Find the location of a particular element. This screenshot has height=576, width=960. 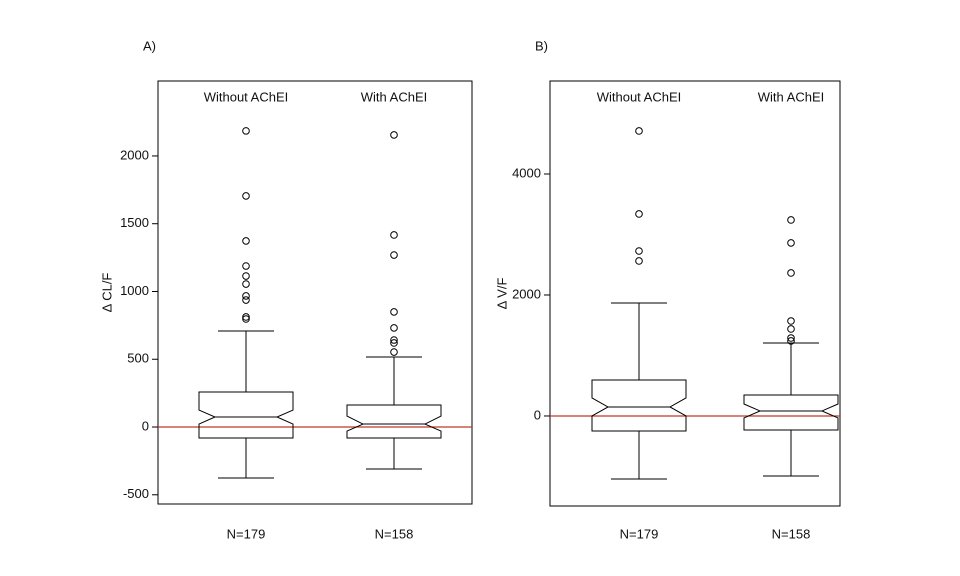

panel-label: B) is located at coordinates (541, 45).